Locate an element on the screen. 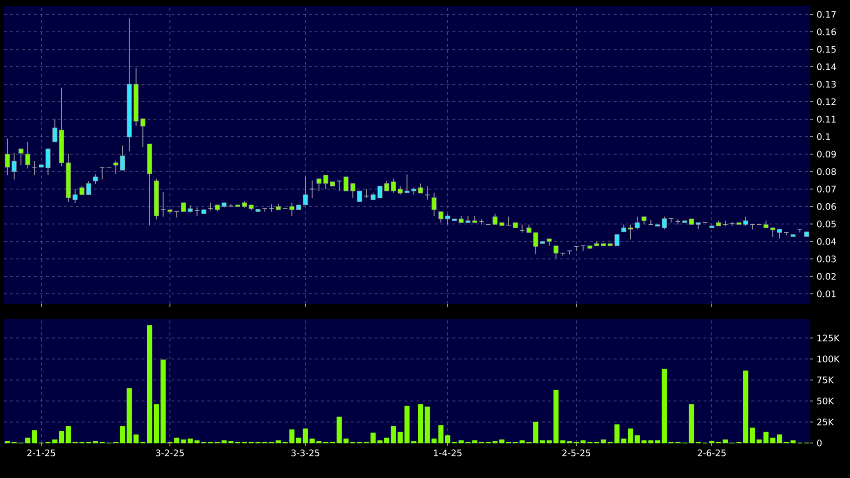 Image resolution: width=850 pixels, height=478 pixels. y-tick-label: 0.15 is located at coordinates (826, 49).